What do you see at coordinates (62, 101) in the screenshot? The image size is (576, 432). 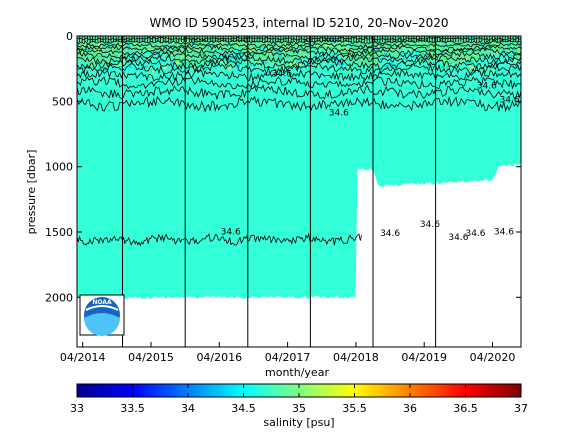 I see `y-tick-label: 500` at bounding box center [62, 101].